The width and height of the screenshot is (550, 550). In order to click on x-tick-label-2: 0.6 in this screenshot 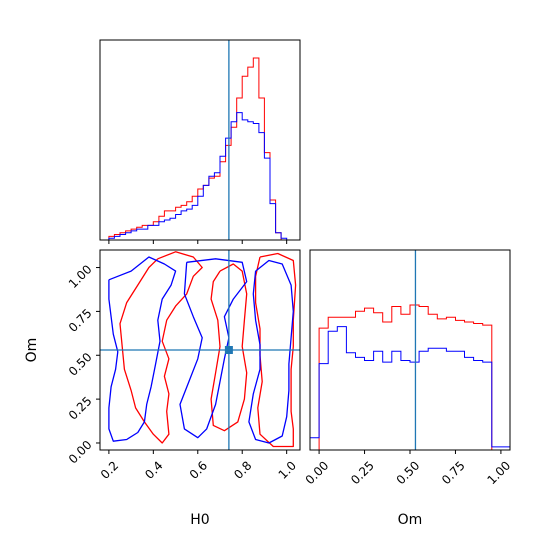, I will do `click(198, 469)`.